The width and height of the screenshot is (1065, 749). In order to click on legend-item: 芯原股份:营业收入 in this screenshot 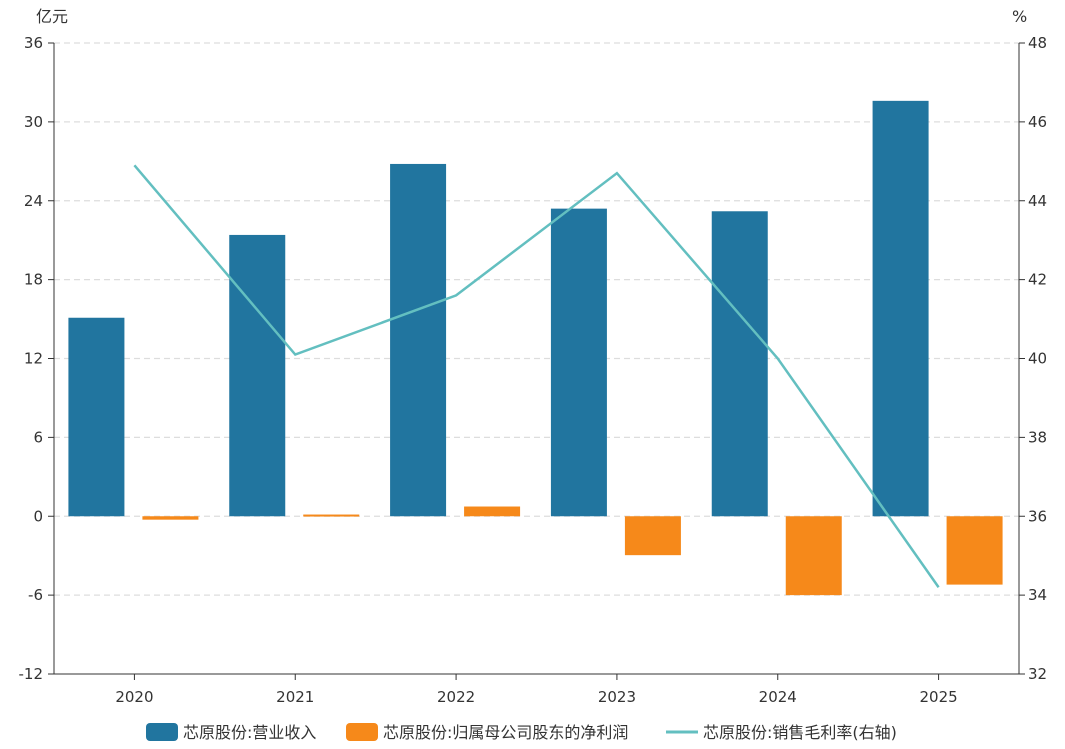, I will do `click(231, 732)`.